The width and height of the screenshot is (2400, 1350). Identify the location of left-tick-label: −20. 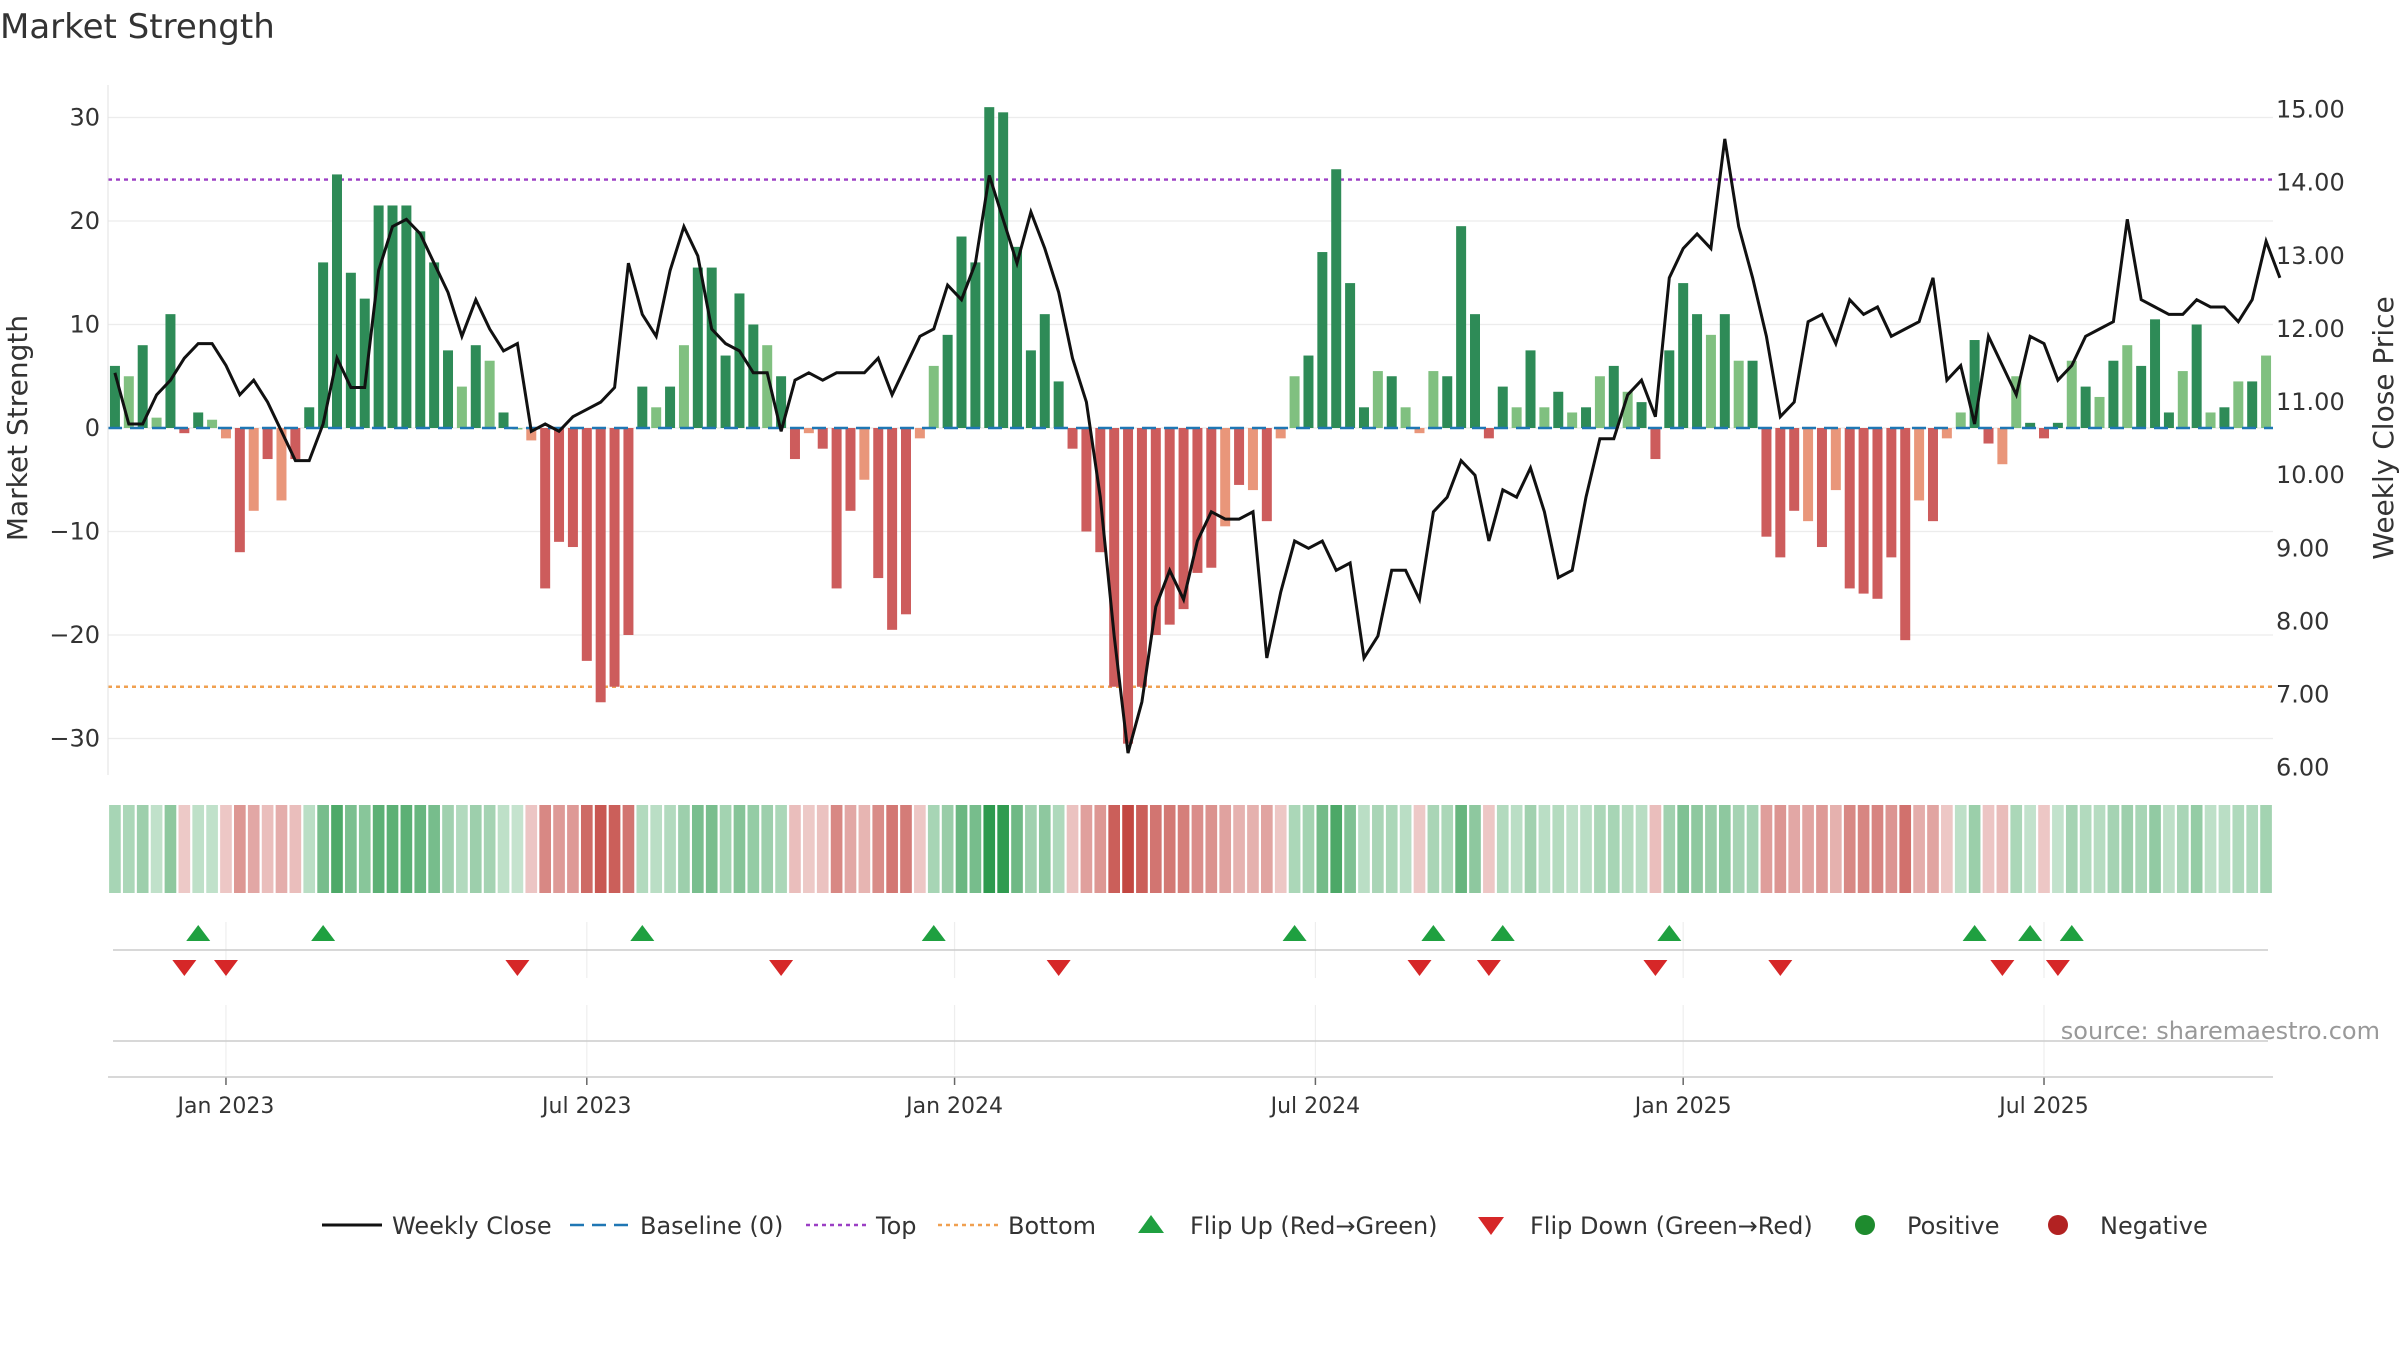
(74, 635).